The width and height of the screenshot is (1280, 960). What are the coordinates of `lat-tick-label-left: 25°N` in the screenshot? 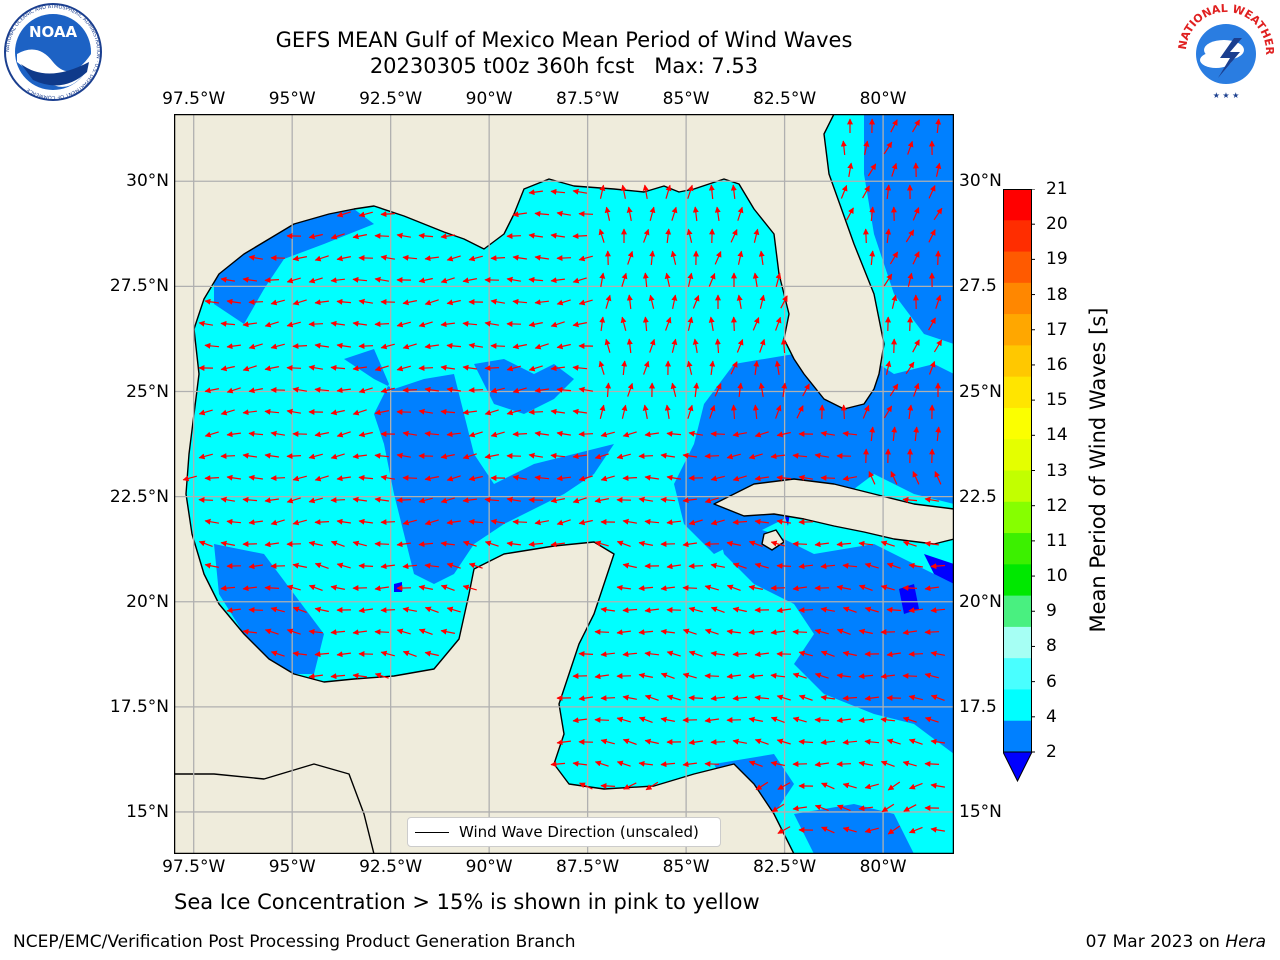 It's located at (147, 391).